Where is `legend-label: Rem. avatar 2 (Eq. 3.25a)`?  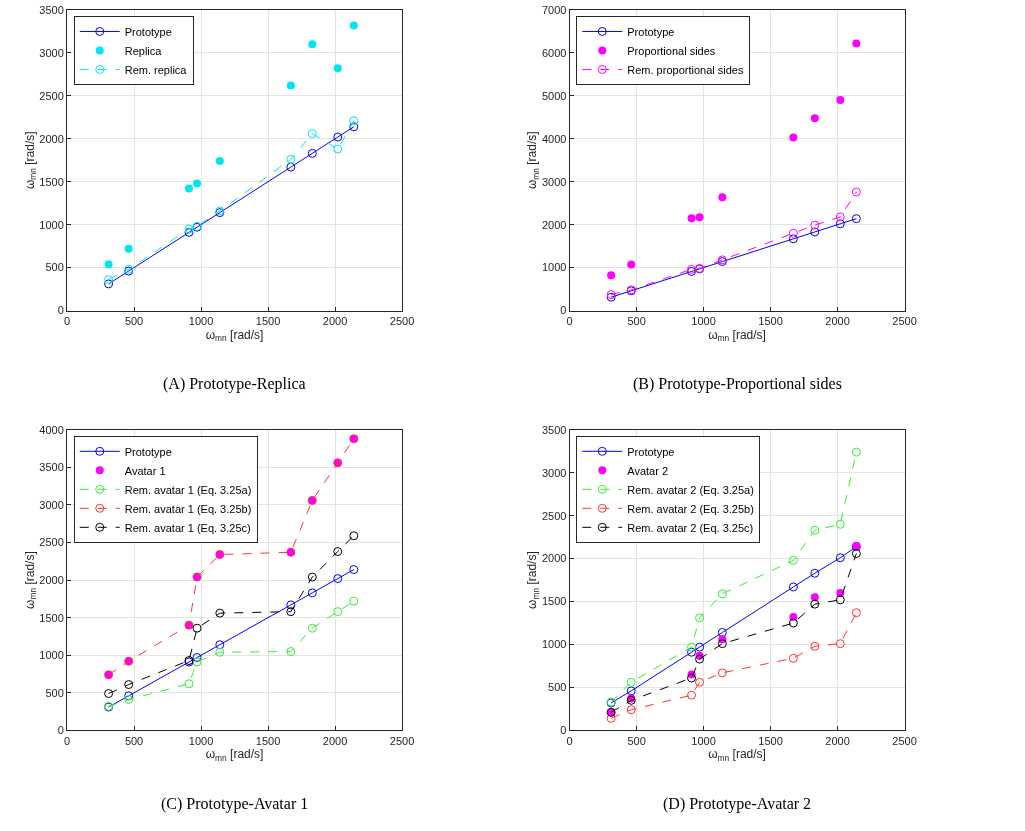 legend-label: Rem. avatar 2 (Eq. 3.25a) is located at coordinates (690, 489).